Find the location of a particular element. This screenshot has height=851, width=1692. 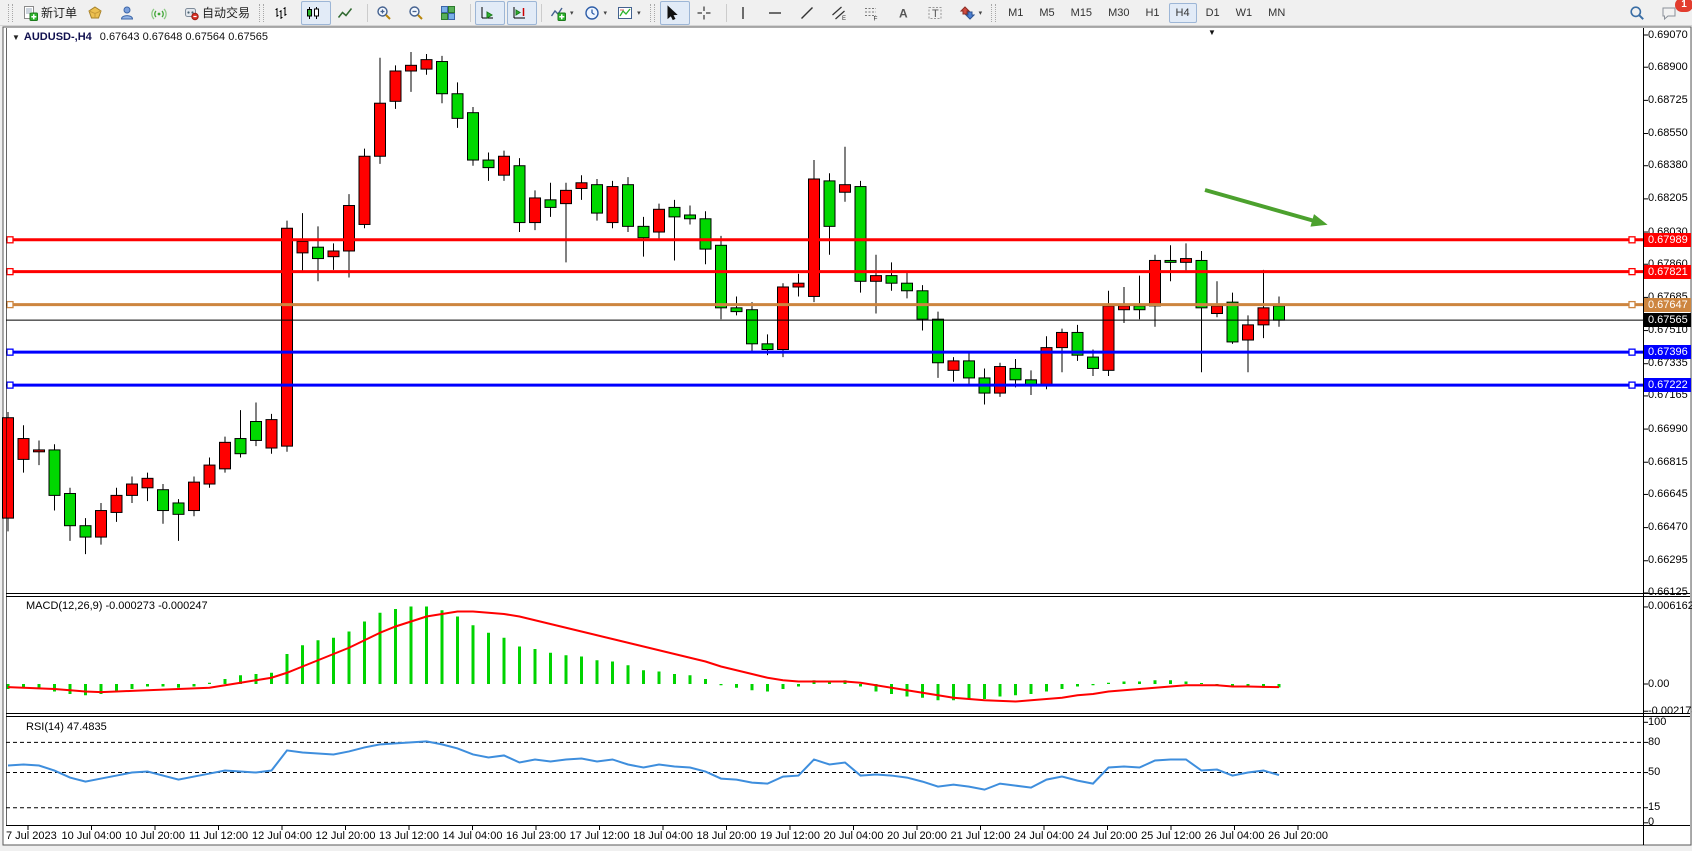

macd-tick-label: 0.00 is located at coordinates (1659, 683).